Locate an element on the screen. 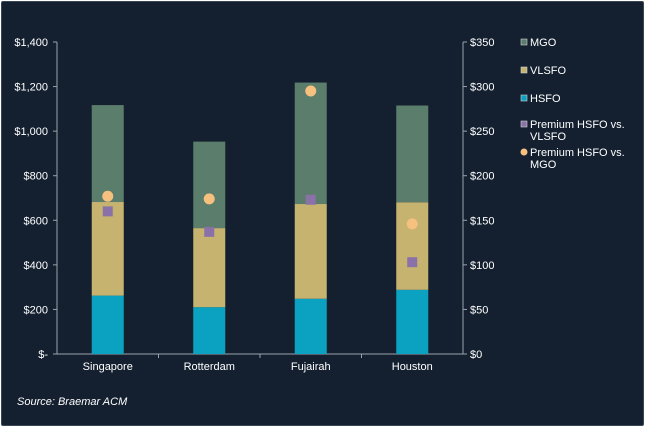  right-tick-label: $150 is located at coordinates (482, 221).